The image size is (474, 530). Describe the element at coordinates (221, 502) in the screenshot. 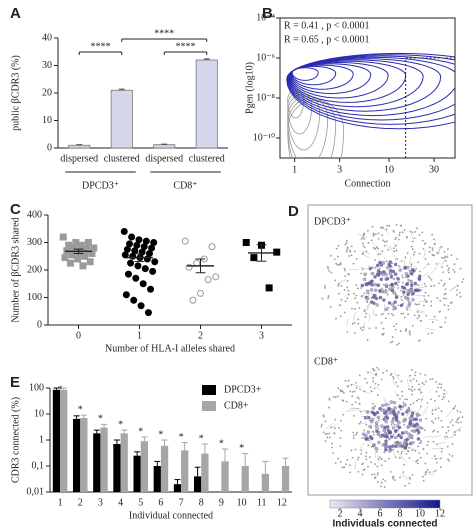

I see `x-tick-label: 9` at that location.